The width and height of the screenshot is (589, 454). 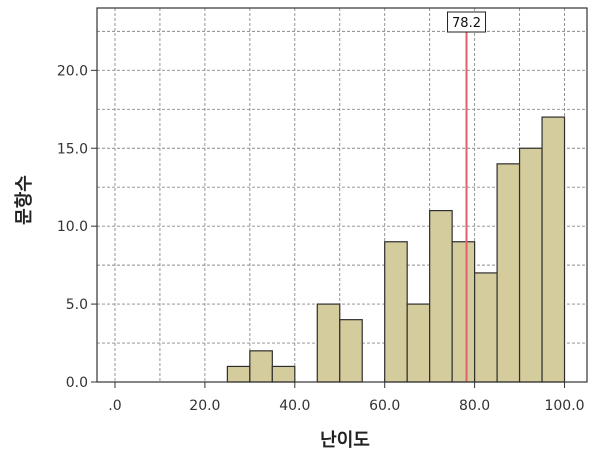 What do you see at coordinates (77, 305) in the screenshot?
I see `y-tick-label: 5.0` at bounding box center [77, 305].